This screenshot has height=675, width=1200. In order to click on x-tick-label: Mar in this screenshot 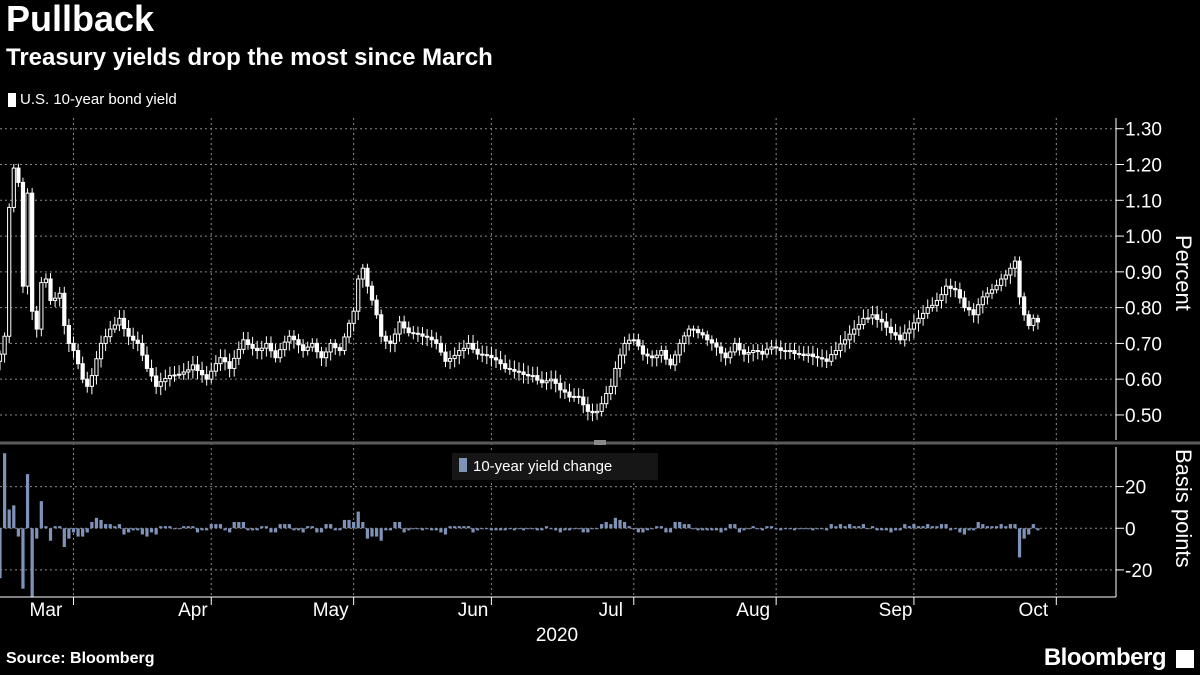, I will do `click(46, 610)`.